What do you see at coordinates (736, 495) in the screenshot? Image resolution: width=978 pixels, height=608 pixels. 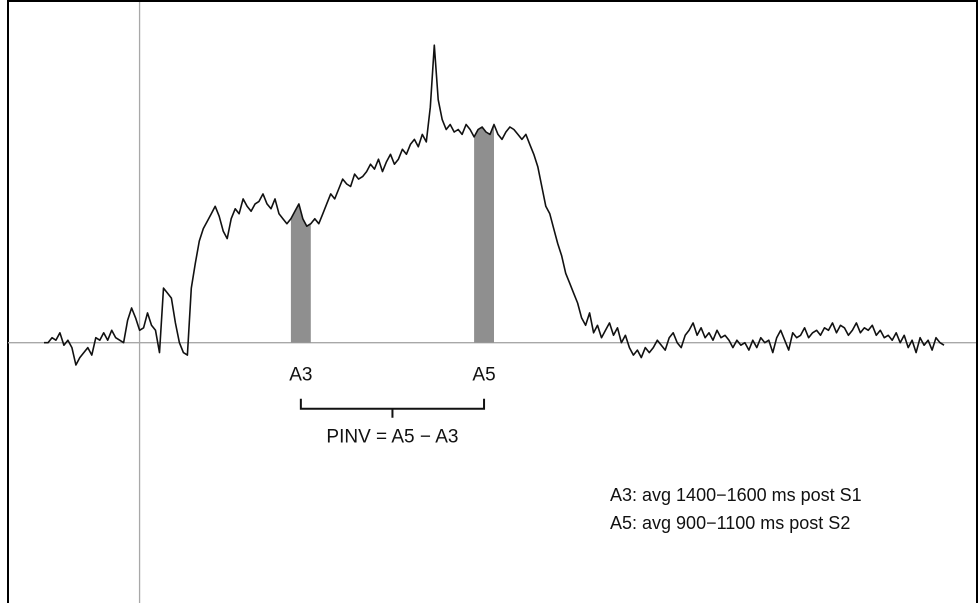 I see `note-a3-definition: A3: avg 1400−1600 ms post S1` at bounding box center [736, 495].